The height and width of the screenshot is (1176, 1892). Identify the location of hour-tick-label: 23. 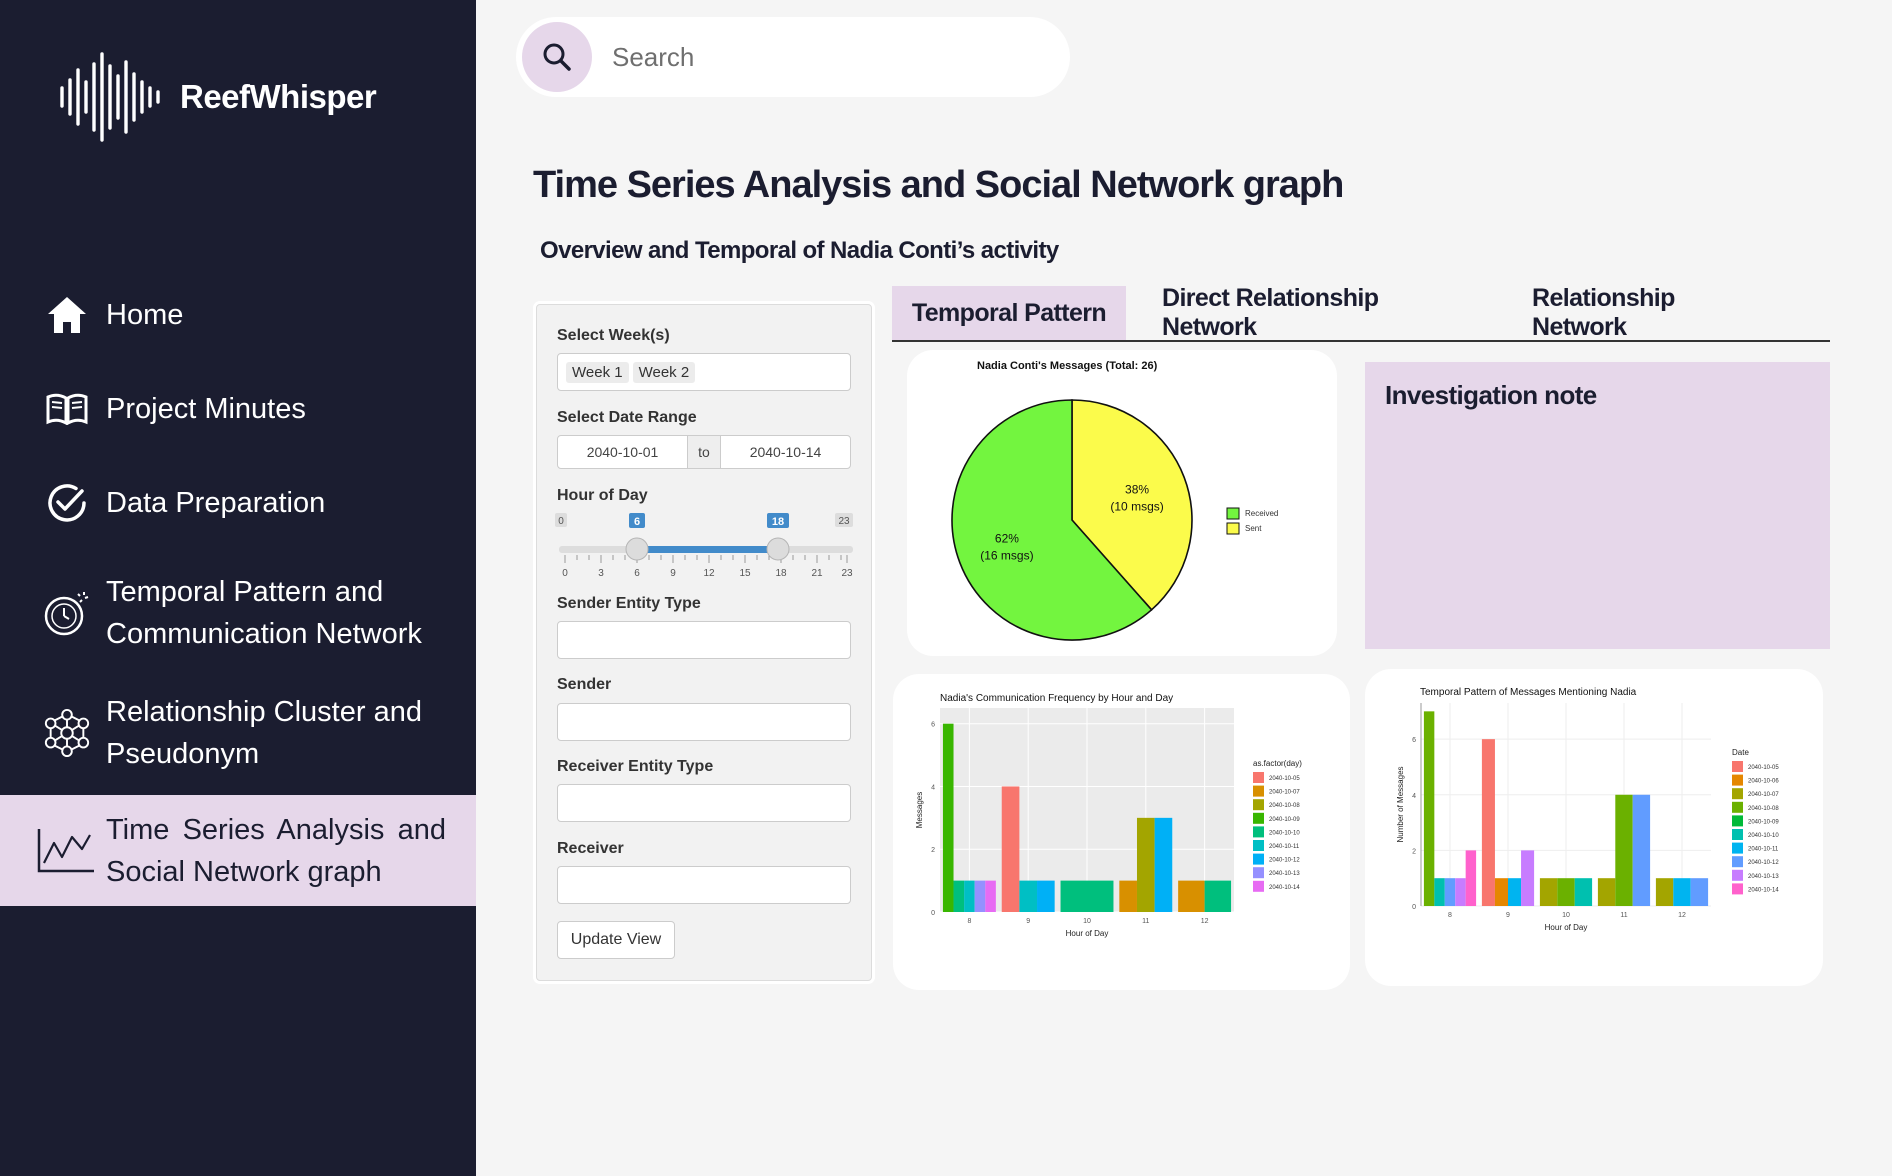
(847, 573).